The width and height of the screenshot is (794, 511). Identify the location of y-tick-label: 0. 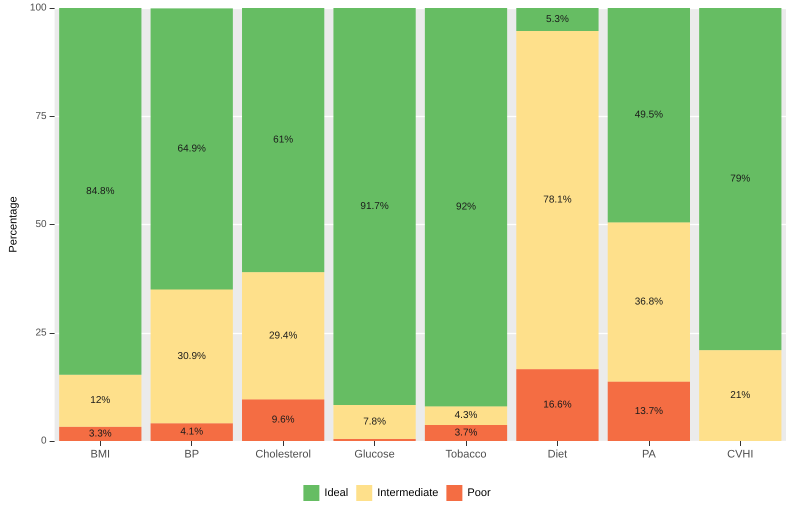
(44, 441).